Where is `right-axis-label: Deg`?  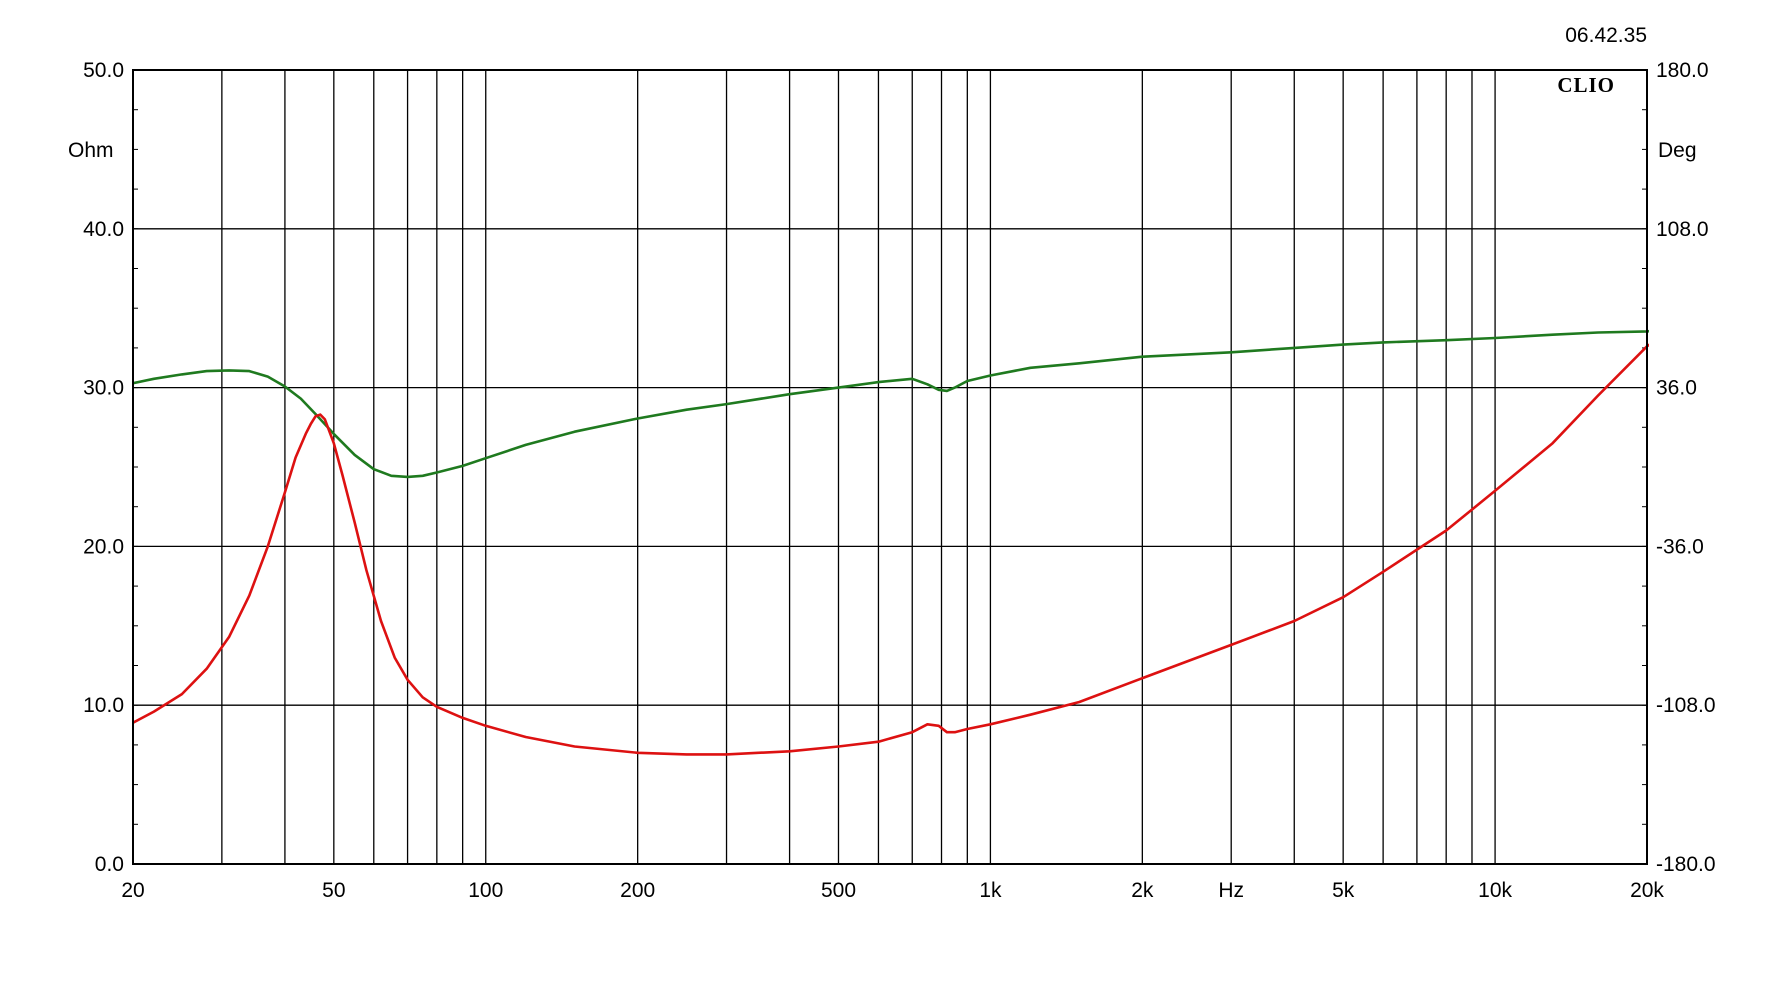
right-axis-label: Deg is located at coordinates (1677, 150).